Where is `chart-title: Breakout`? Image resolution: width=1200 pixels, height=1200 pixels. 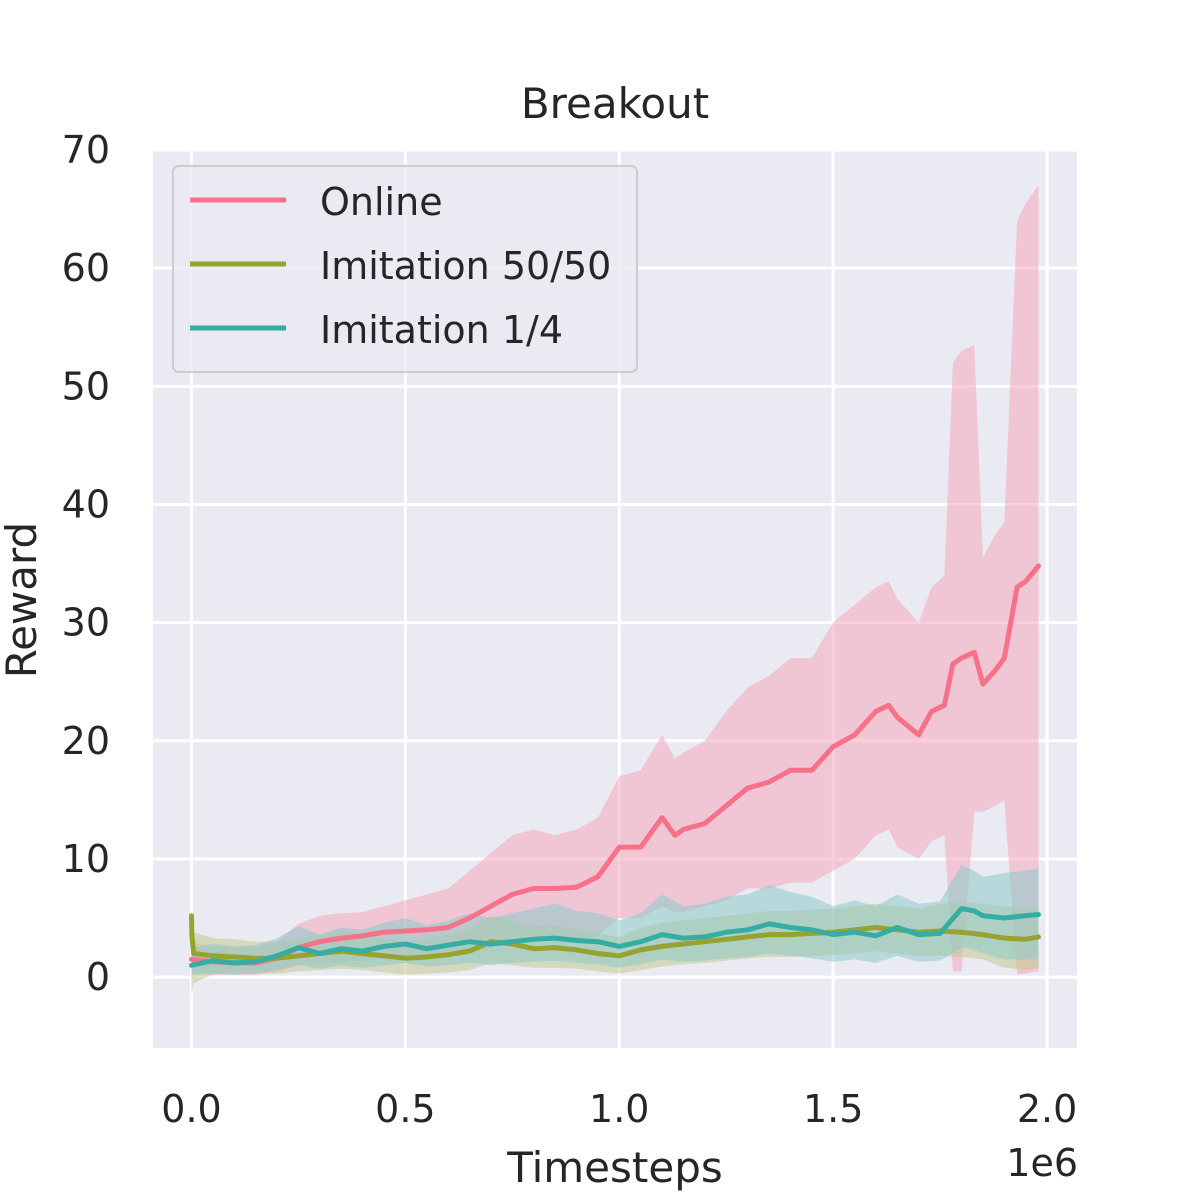 chart-title: Breakout is located at coordinates (615, 103).